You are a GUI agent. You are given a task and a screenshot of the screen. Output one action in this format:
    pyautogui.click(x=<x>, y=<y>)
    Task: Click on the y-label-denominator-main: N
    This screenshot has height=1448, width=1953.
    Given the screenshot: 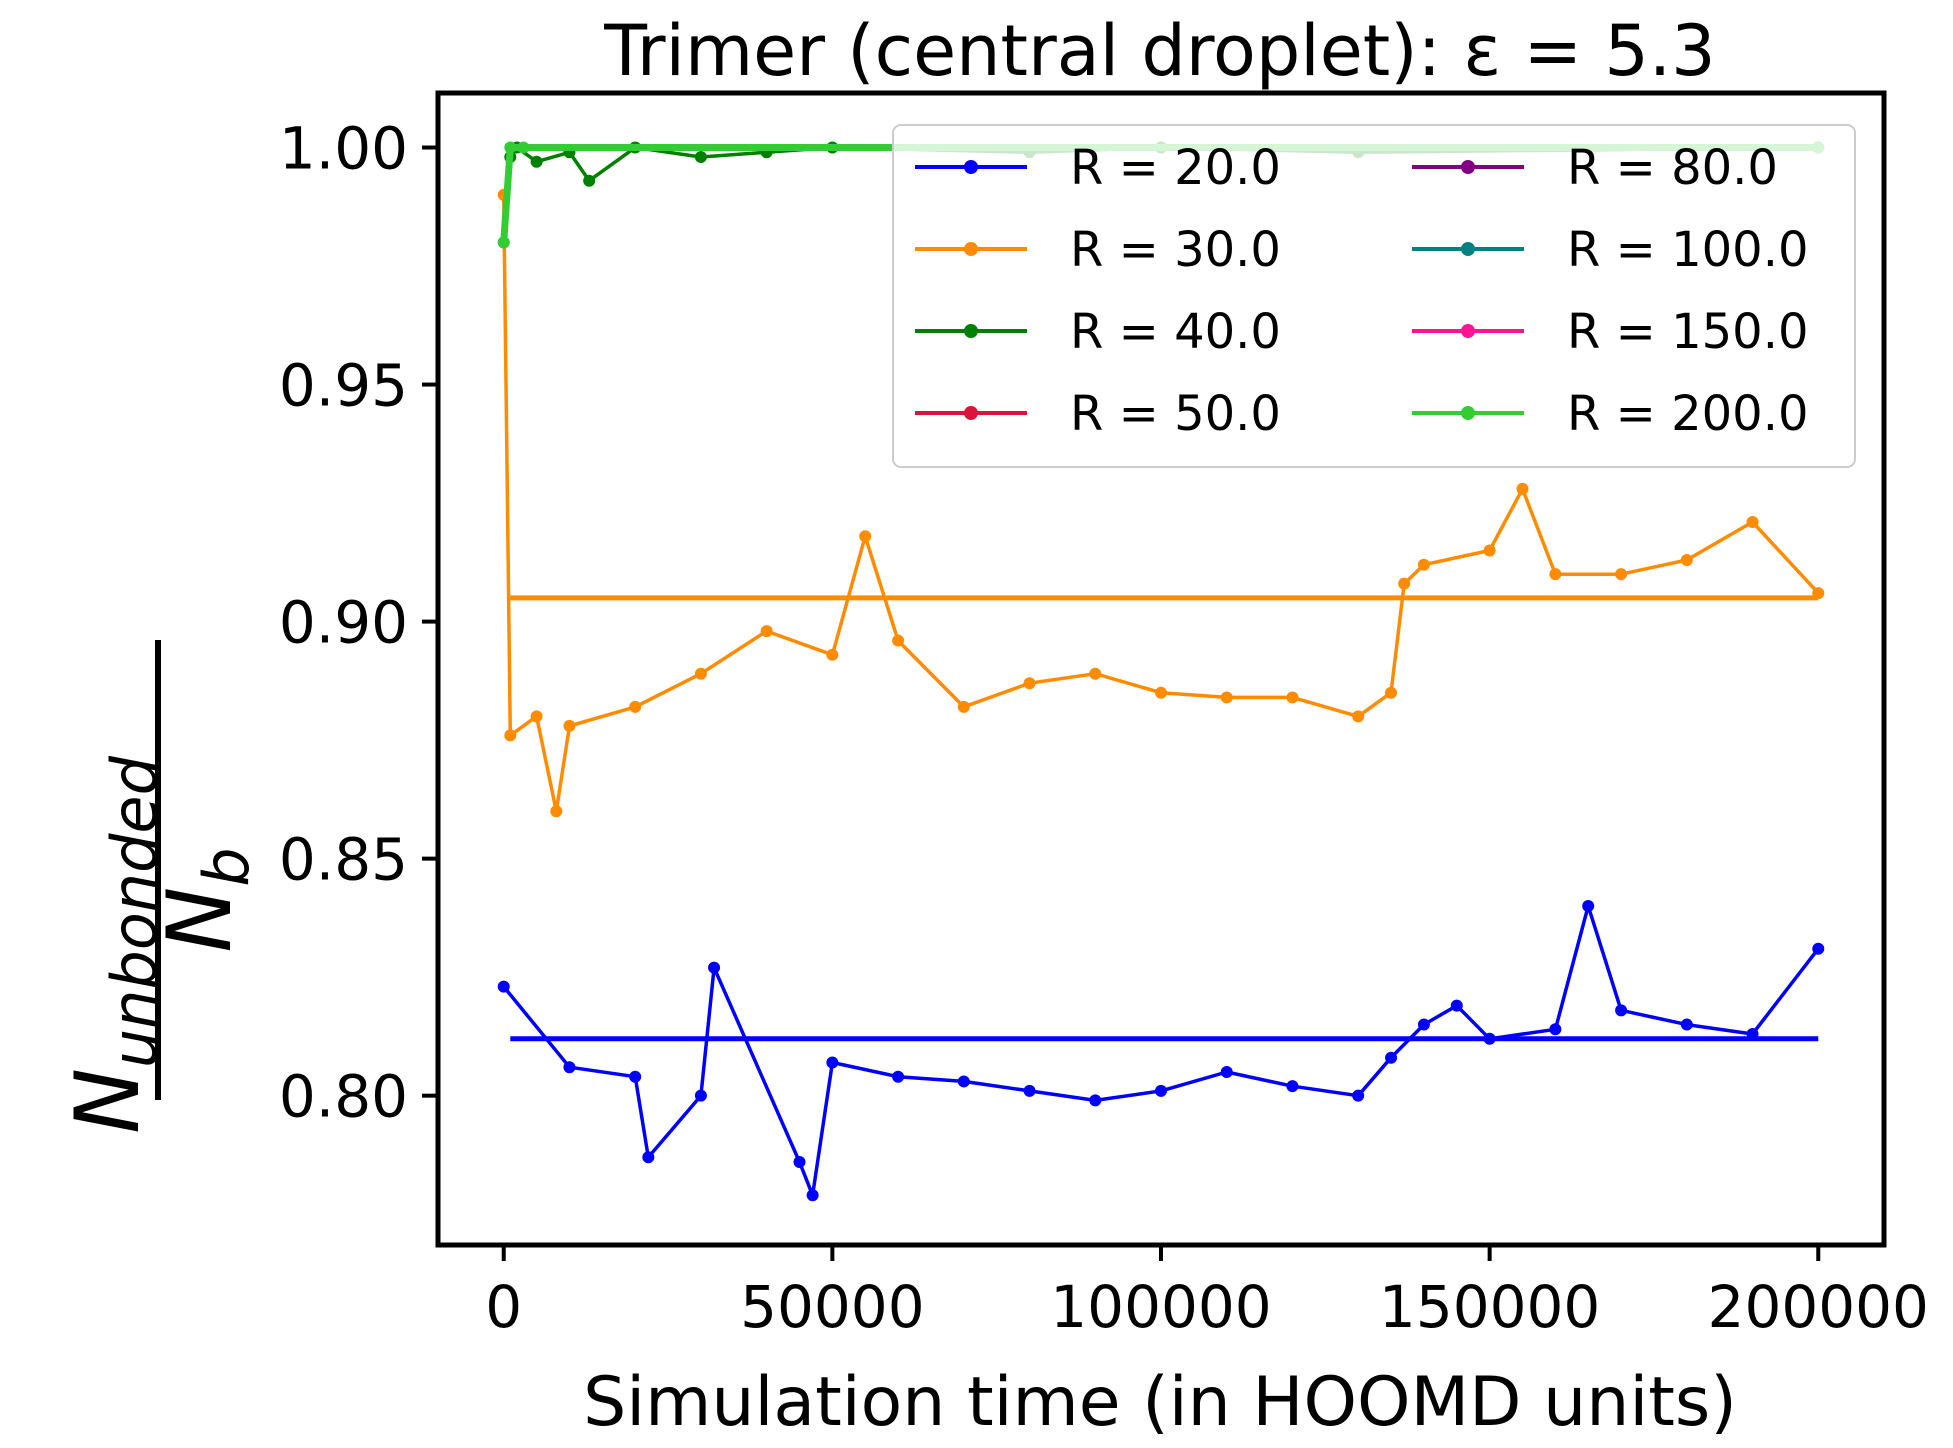 What is the action you would take?
    pyautogui.click(x=199, y=920)
    